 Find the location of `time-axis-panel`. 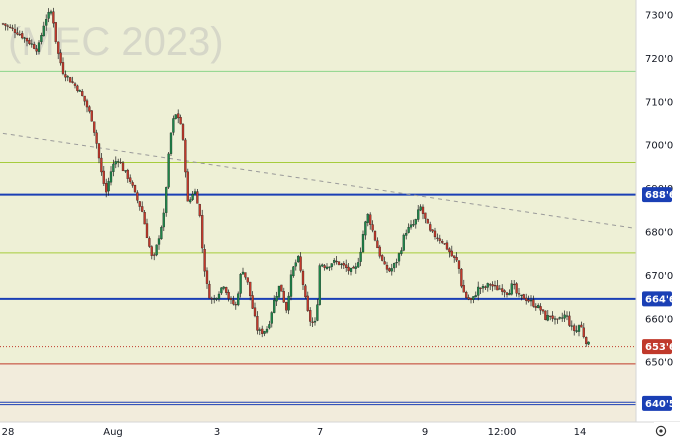

time-axis-panel is located at coordinates (318, 432).